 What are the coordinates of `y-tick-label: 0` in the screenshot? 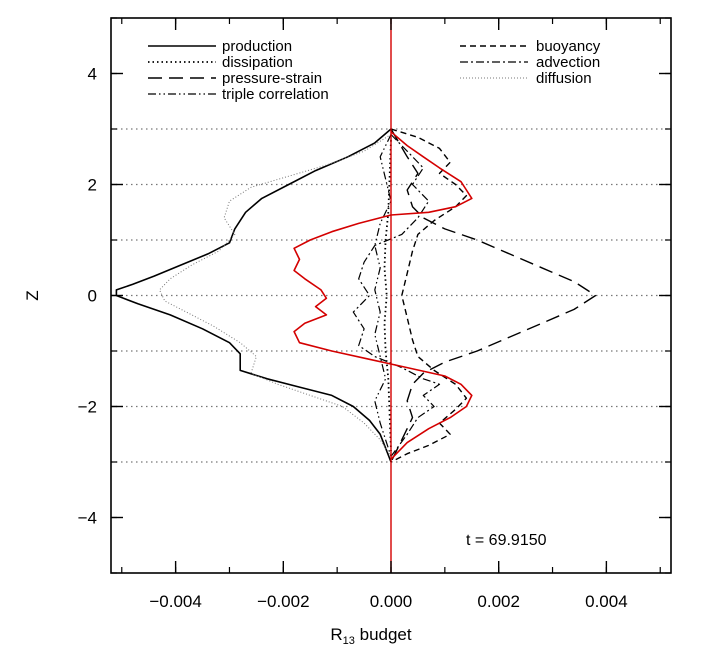 It's located at (92, 296).